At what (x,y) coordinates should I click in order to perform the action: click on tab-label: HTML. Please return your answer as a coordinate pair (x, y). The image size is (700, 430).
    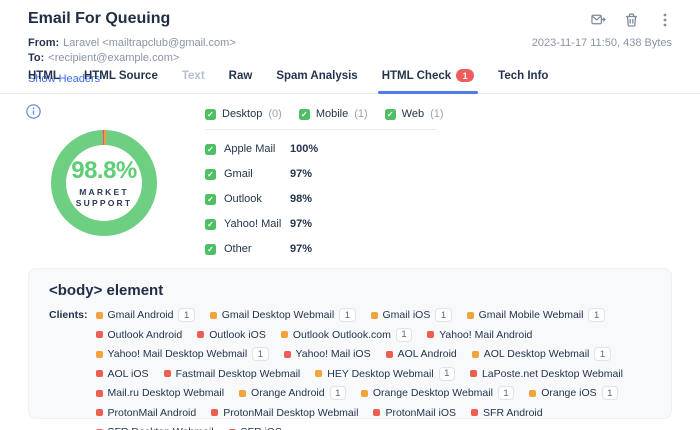
    Looking at the image, I should click on (44, 76).